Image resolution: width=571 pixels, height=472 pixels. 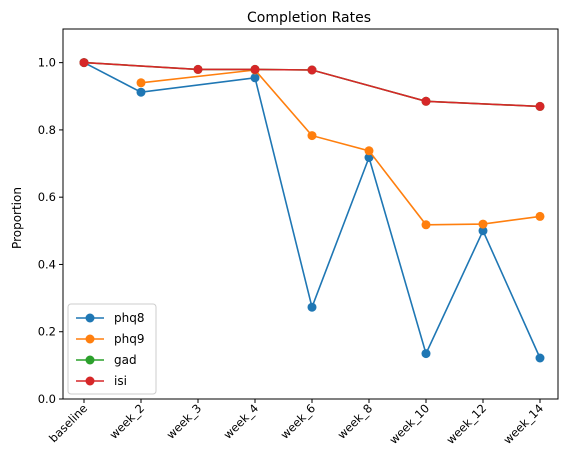 What do you see at coordinates (466, 424) in the screenshot?
I see `x-tick-label: week_12` at bounding box center [466, 424].